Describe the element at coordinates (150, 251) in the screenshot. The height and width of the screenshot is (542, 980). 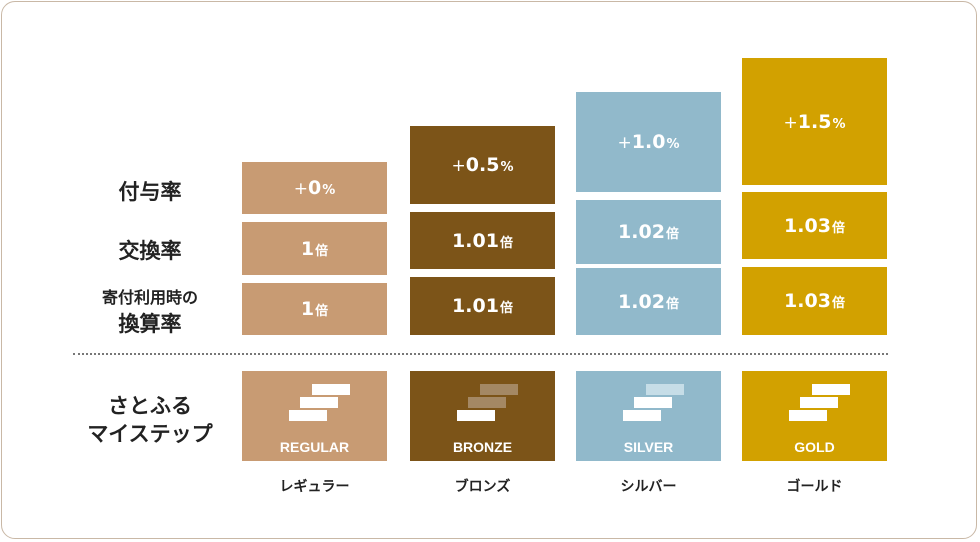
I see `exchange-rate-label: 交換率` at that location.